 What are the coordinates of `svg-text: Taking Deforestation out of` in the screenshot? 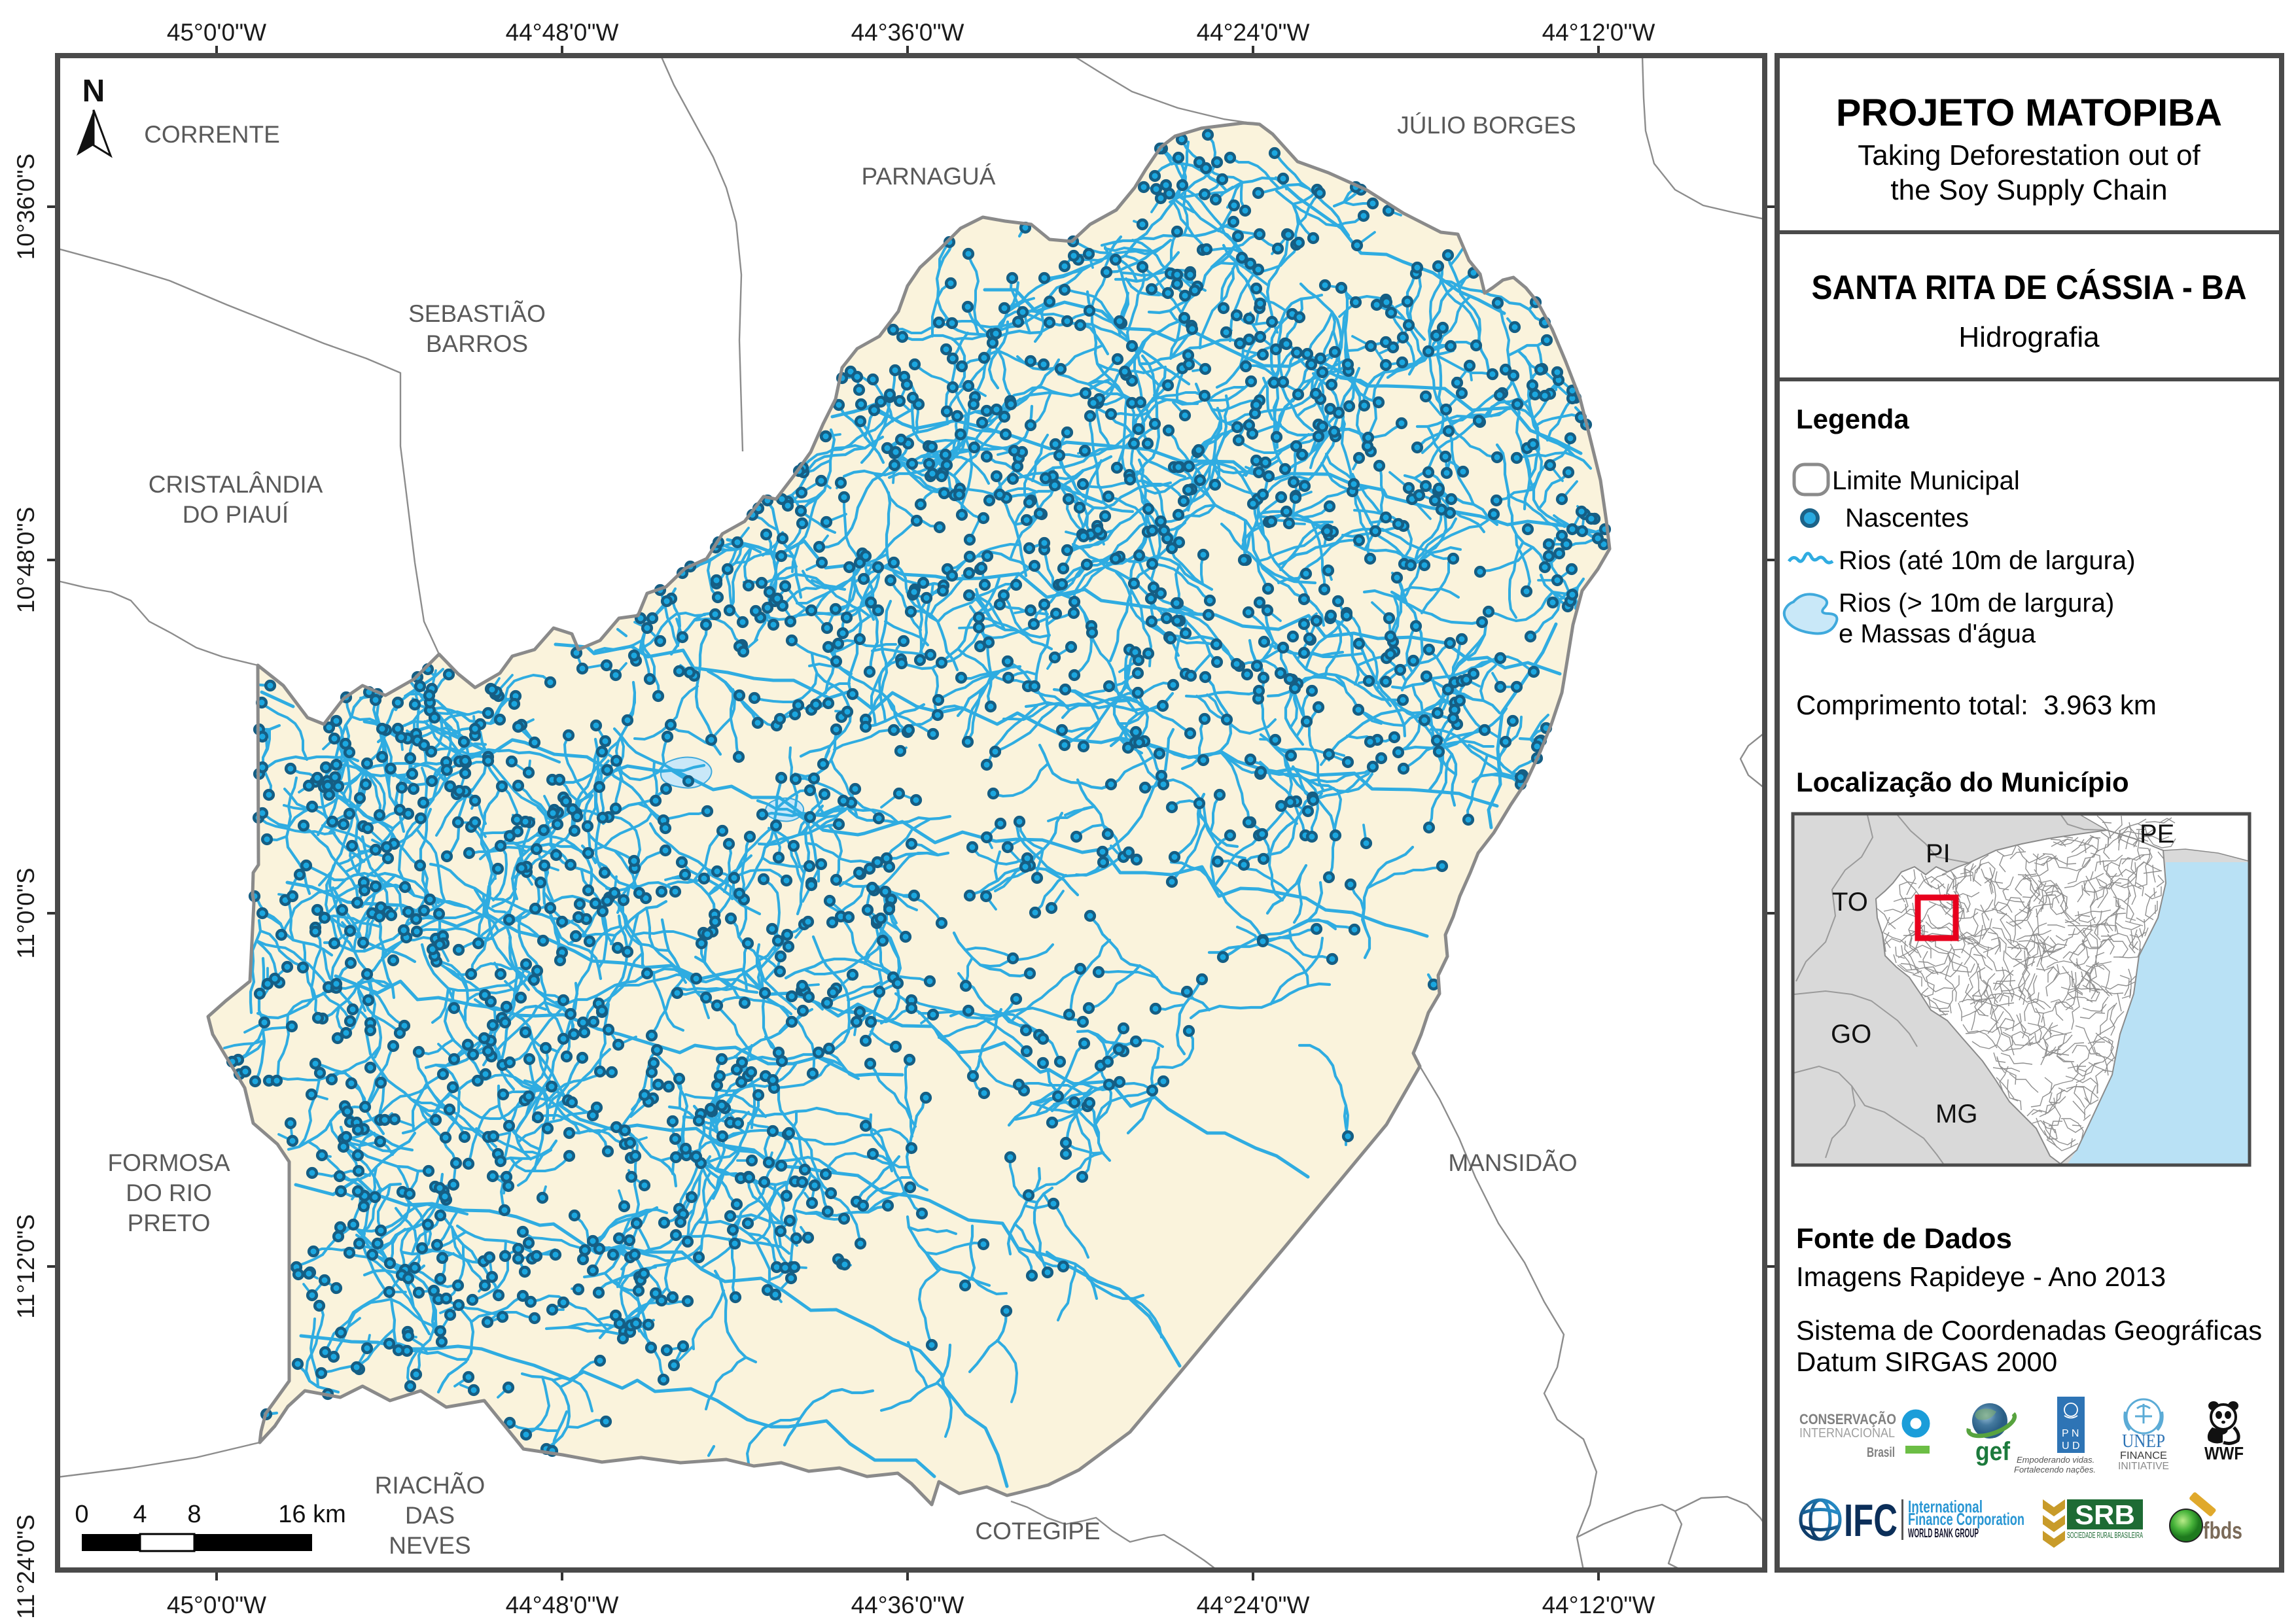 It's located at (2029, 155).